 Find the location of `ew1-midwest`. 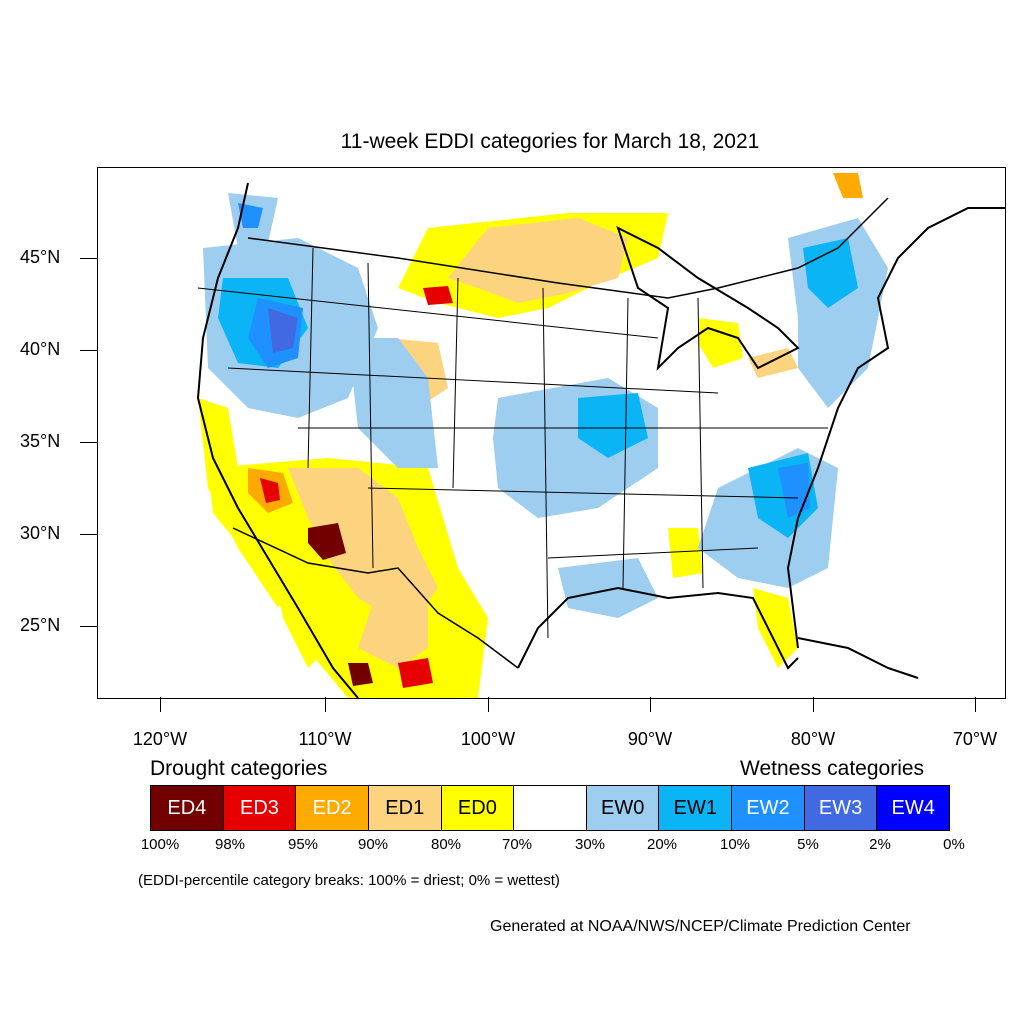

ew1-midwest is located at coordinates (613, 425).